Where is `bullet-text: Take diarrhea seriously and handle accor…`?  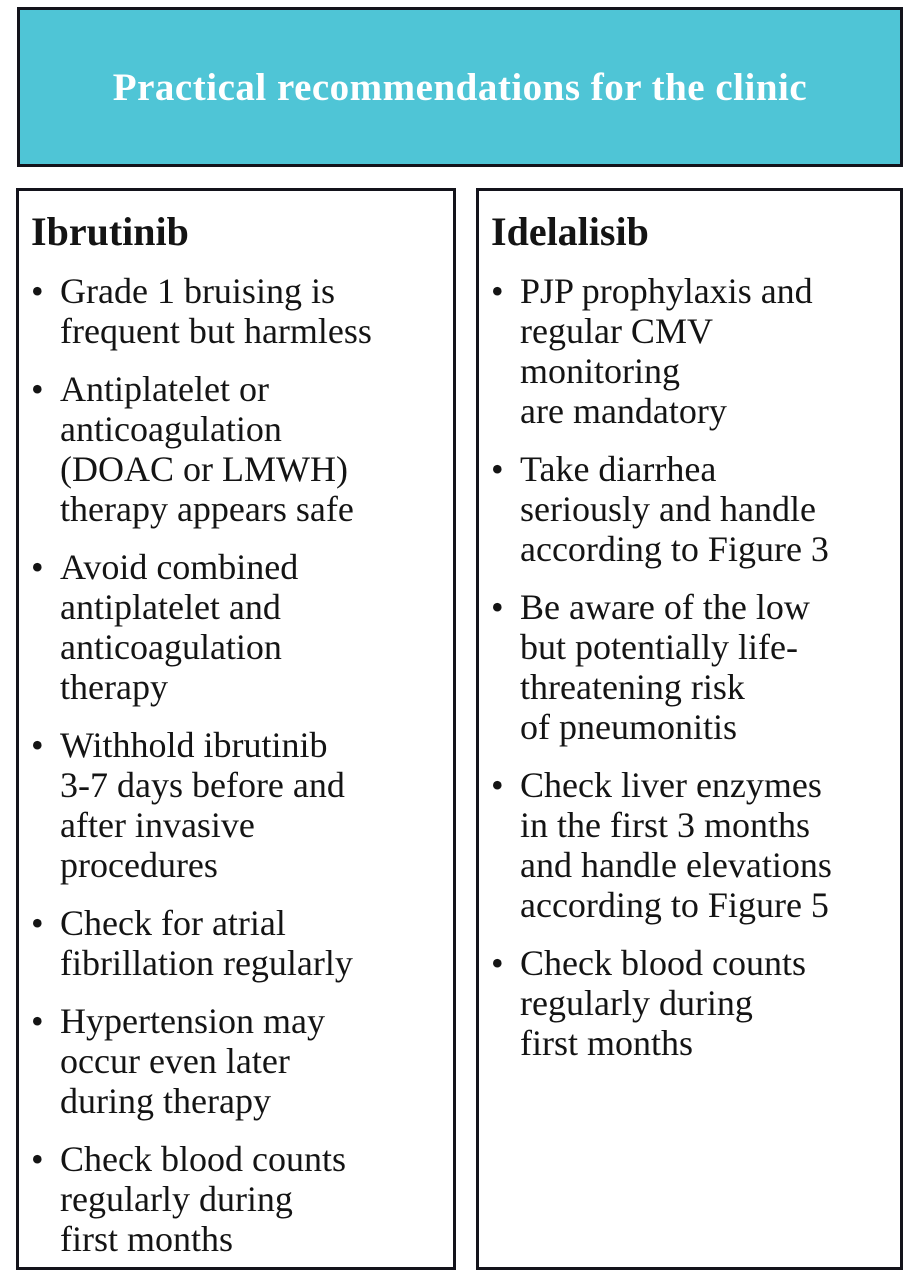
bullet-text: Take diarrhea seriously and handle accor… is located at coordinates (674, 509).